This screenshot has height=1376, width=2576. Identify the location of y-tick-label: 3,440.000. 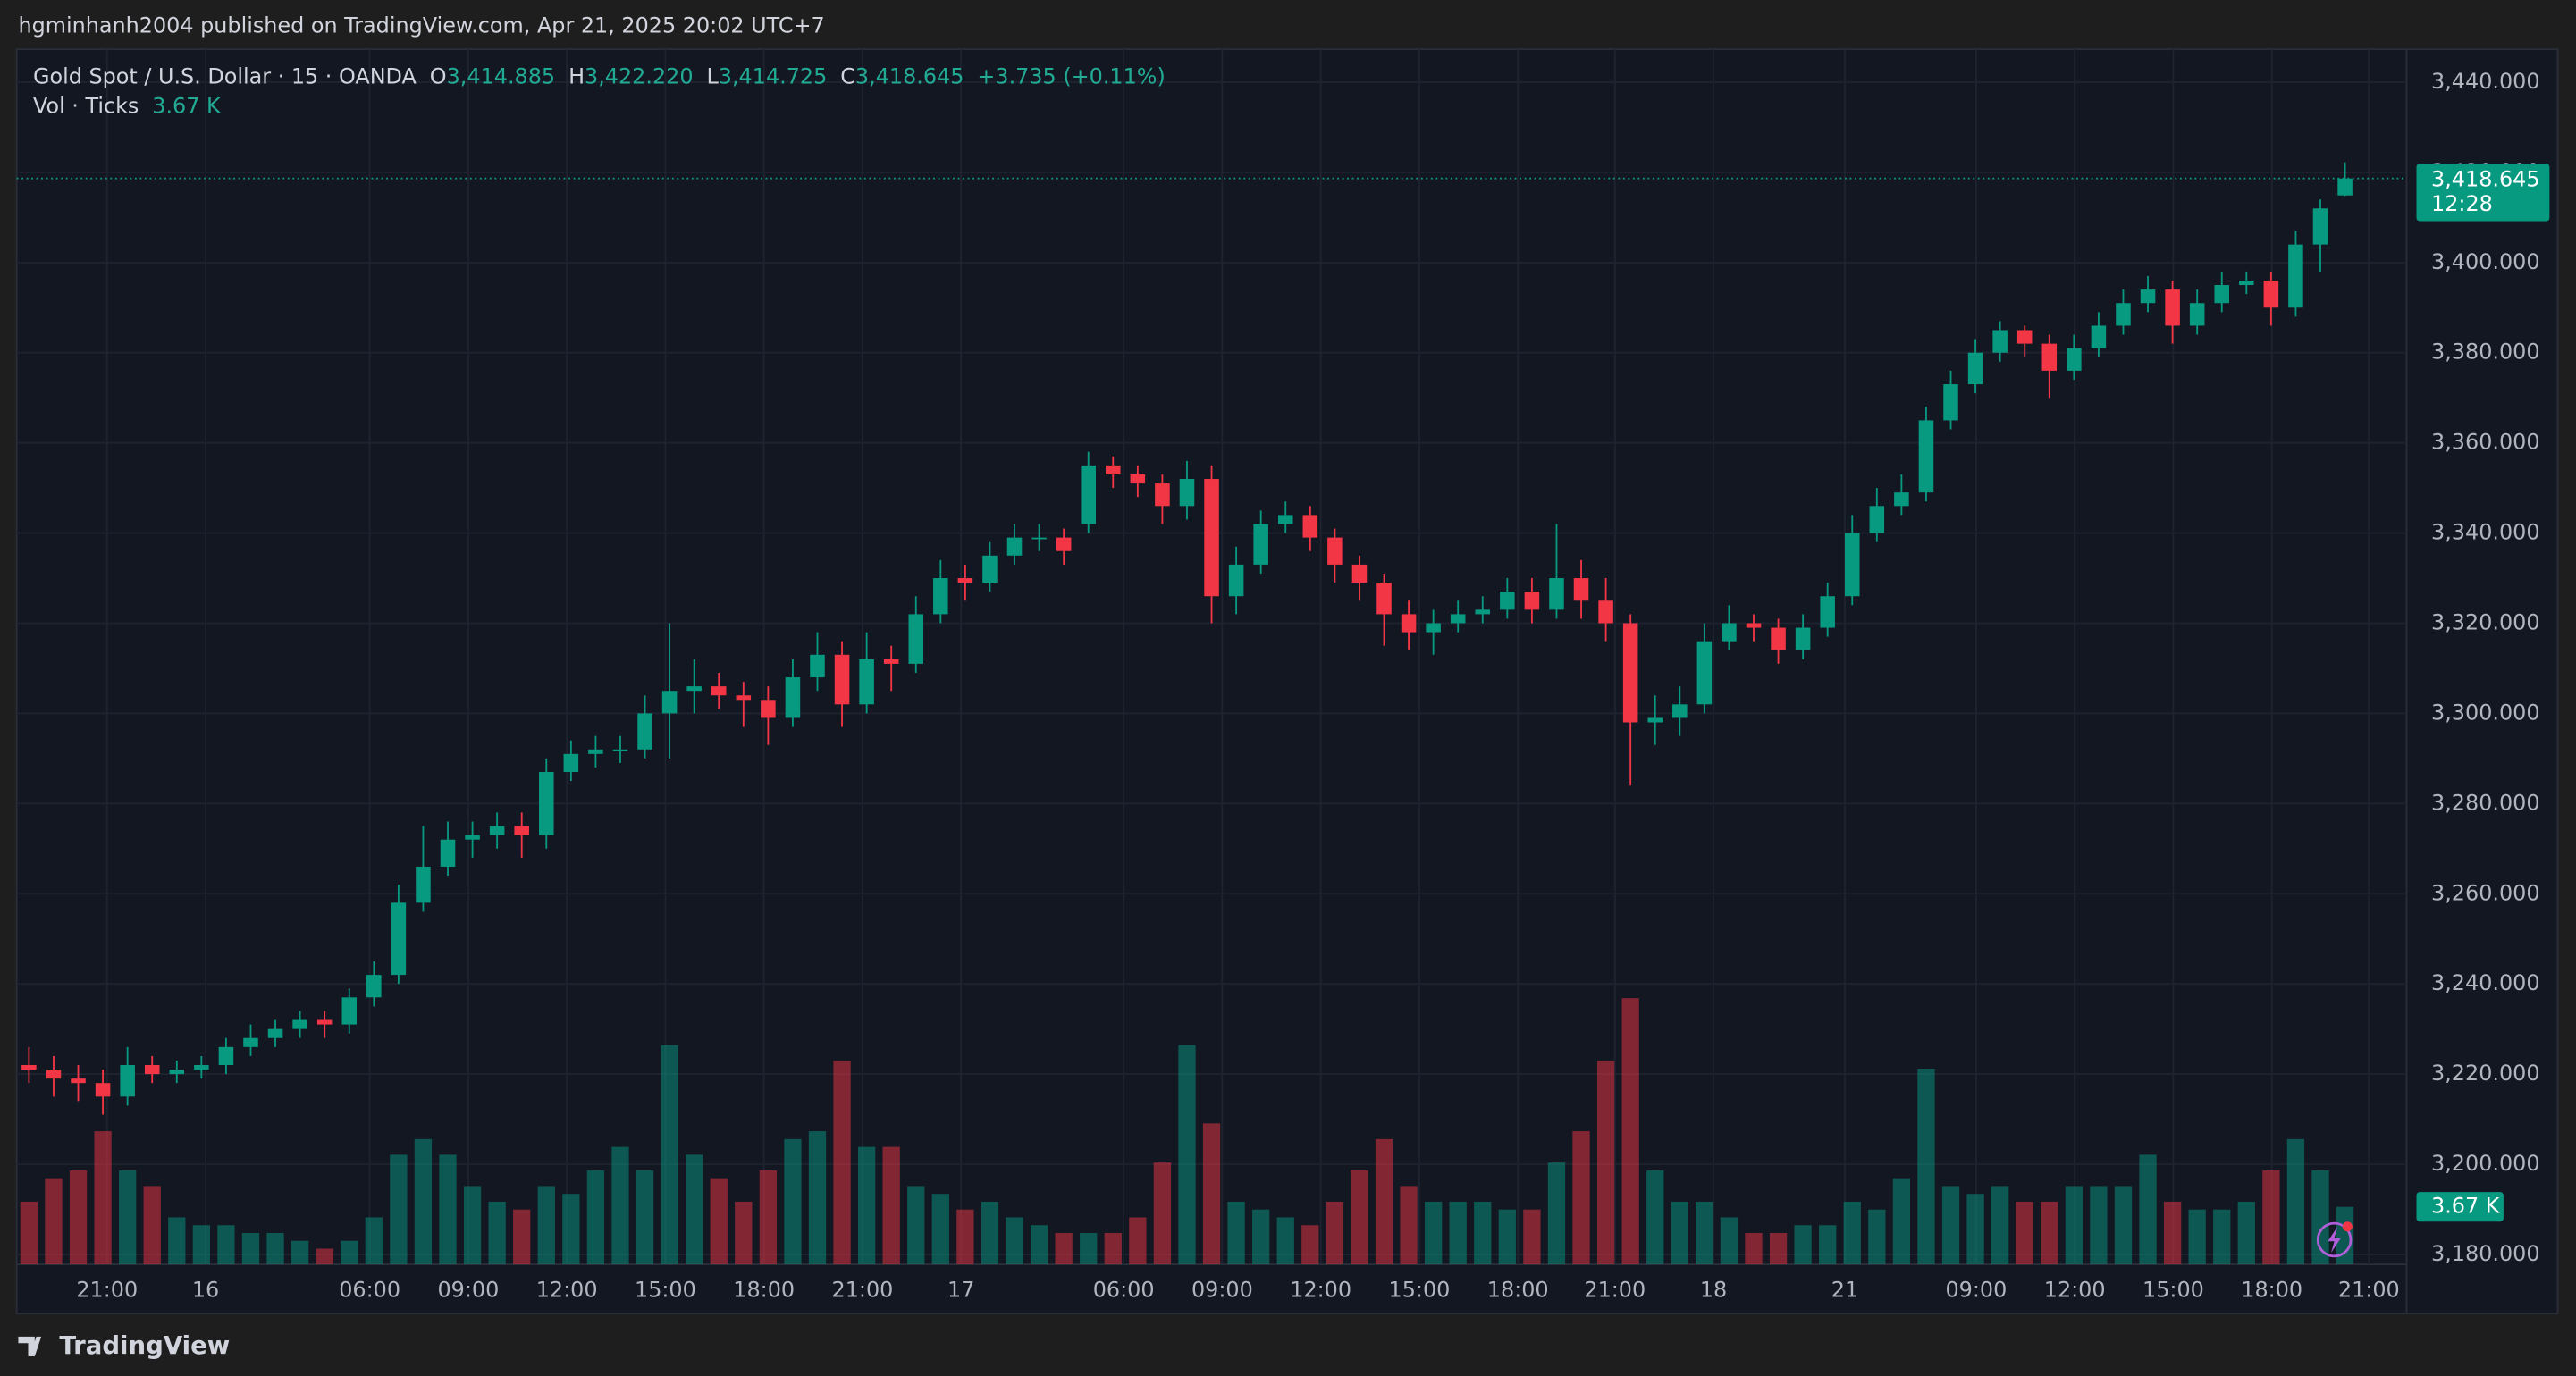
(2485, 81).